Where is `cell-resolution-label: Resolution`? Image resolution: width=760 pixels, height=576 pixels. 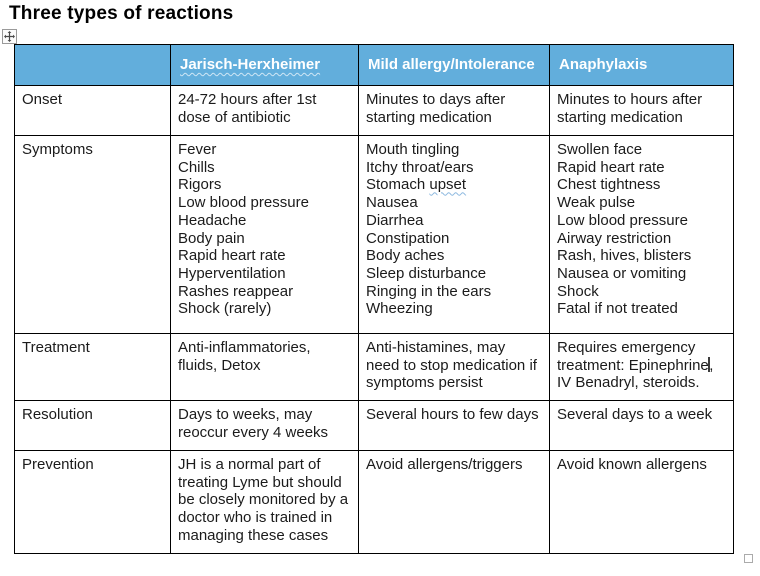
cell-resolution-label: Resolution is located at coordinates (92, 425).